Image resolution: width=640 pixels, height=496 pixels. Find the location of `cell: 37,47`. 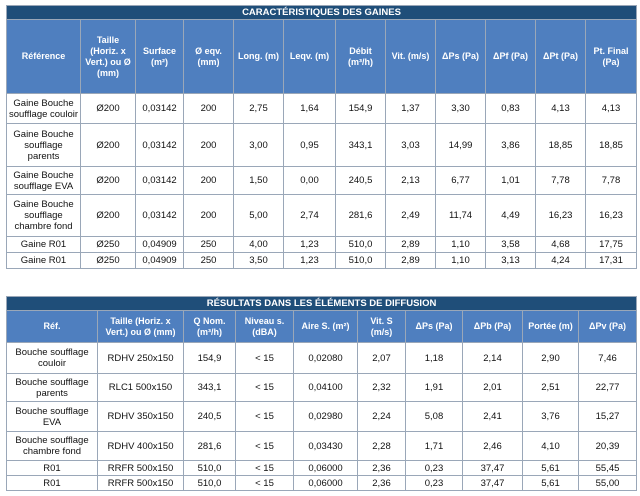

cell: 37,47 is located at coordinates (492, 468).